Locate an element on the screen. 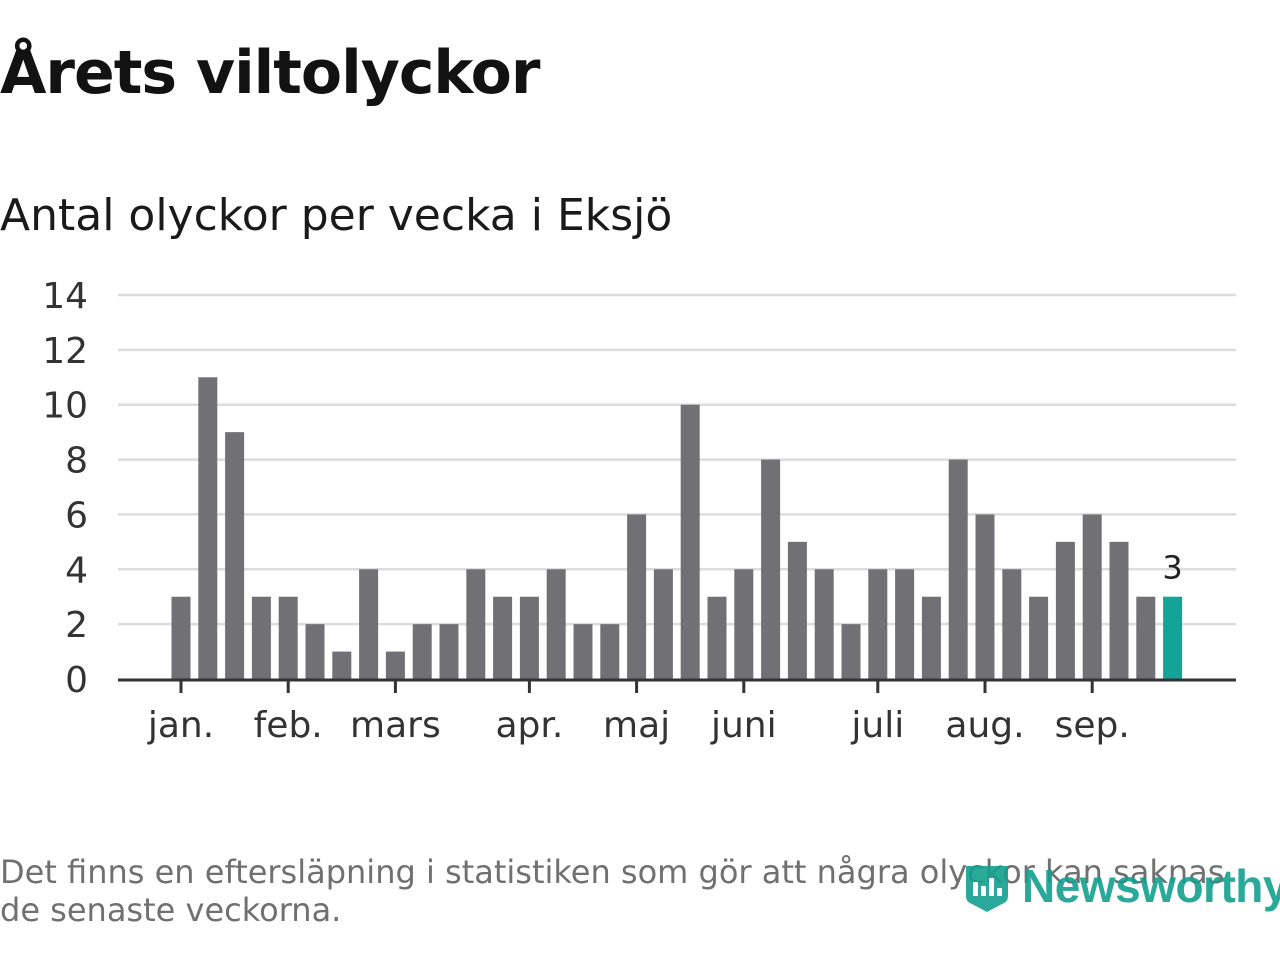 This screenshot has width=1280, height=960. x-tick-label: aug. is located at coordinates (984, 725).